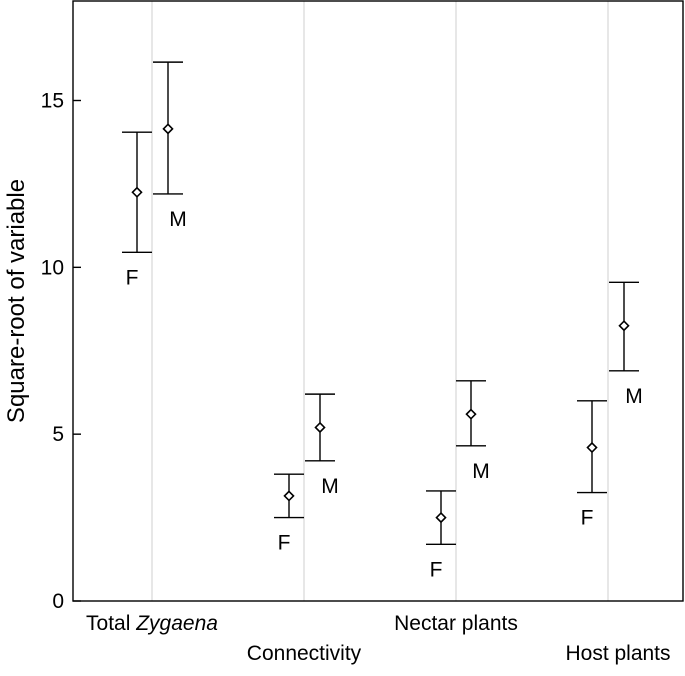 The width and height of the screenshot is (685, 676). I want to click on x-category-label: Total Zygaena, so click(152, 623).